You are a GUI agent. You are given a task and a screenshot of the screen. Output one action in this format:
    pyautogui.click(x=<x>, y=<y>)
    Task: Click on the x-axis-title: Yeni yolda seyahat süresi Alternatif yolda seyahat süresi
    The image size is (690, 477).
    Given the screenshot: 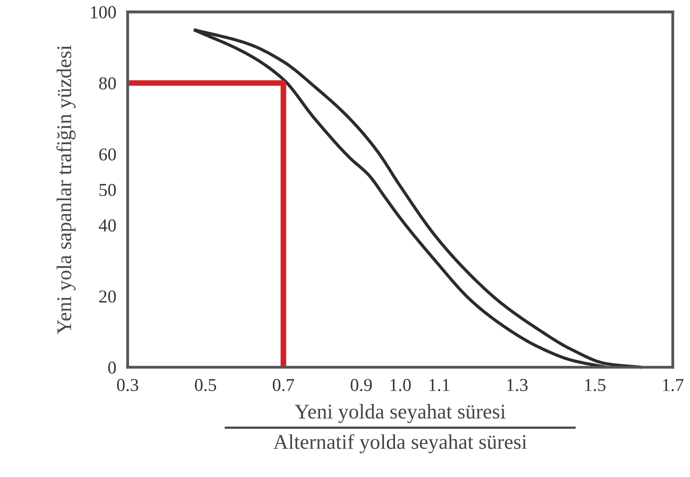 What is the action you would take?
    pyautogui.click(x=400, y=429)
    